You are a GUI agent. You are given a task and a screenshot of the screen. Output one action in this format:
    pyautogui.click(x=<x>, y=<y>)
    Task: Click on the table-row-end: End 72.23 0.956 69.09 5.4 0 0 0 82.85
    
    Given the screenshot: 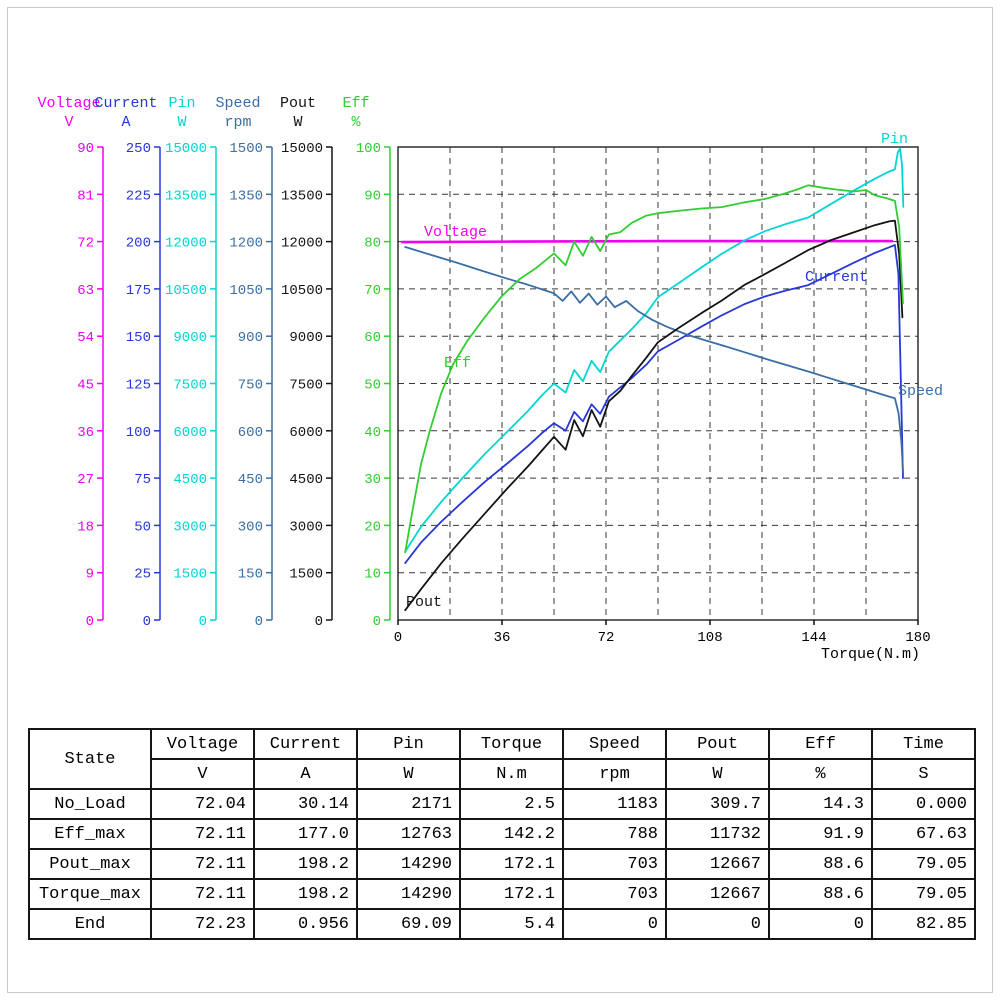 What is the action you would take?
    pyautogui.click(x=502, y=924)
    